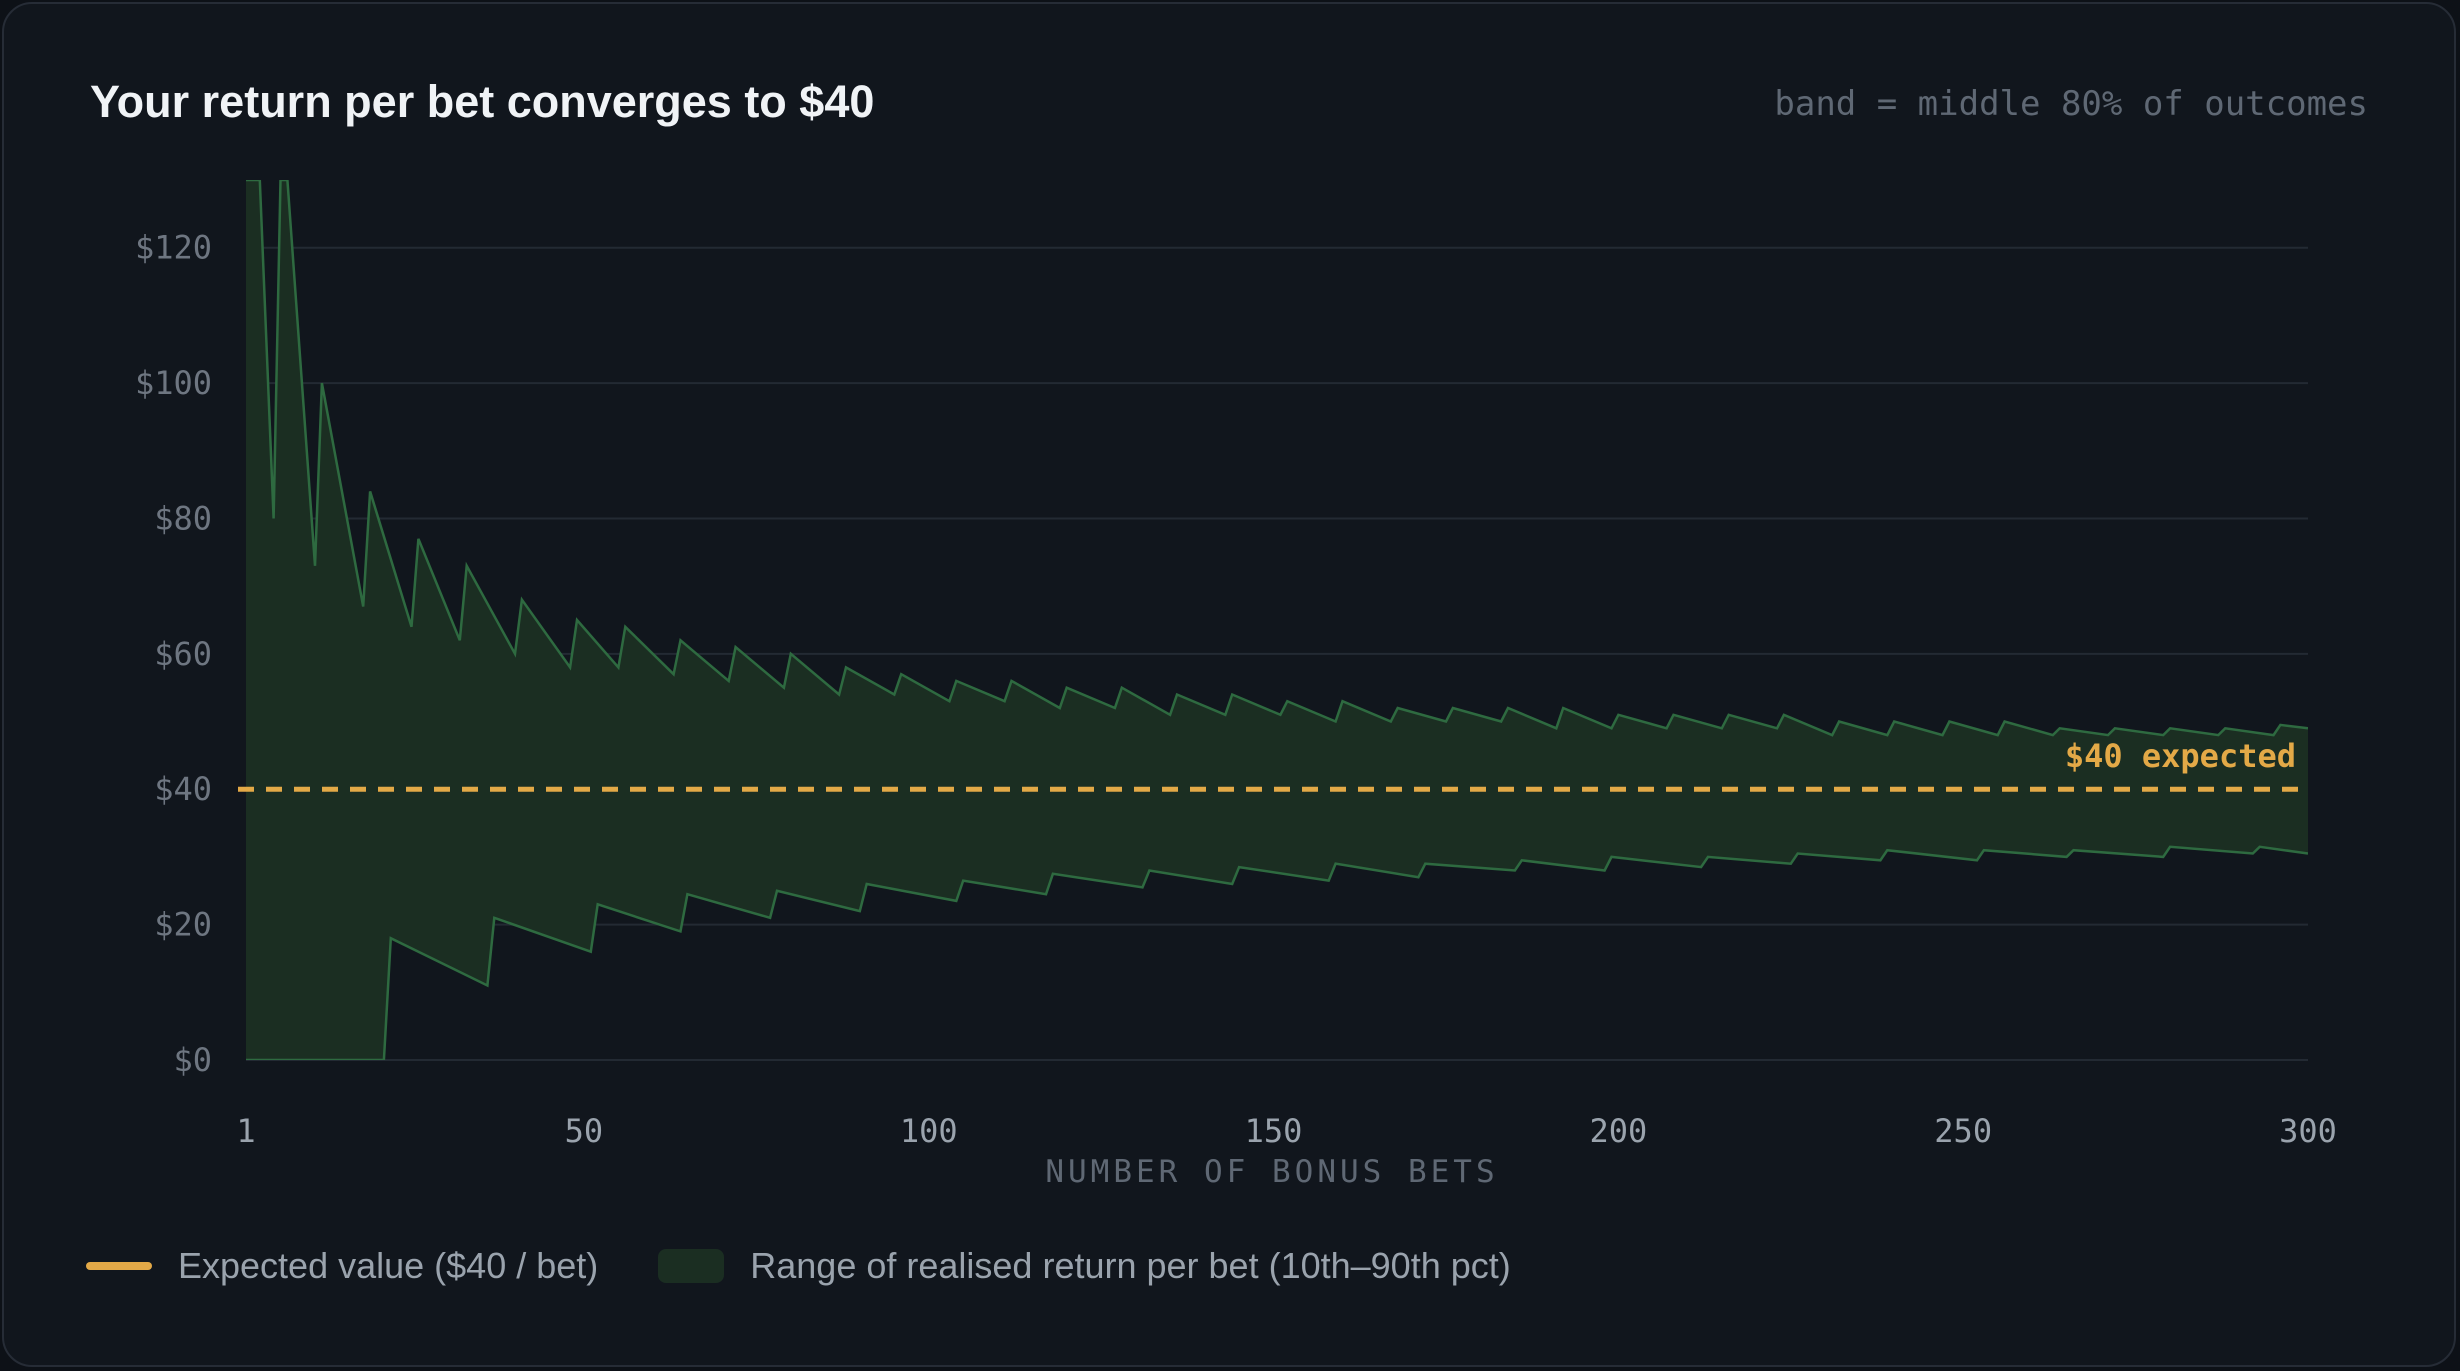 This screenshot has height=1371, width=2460. Describe the element at coordinates (1274, 1131) in the screenshot. I see `x-tick-label-150: 150` at that location.